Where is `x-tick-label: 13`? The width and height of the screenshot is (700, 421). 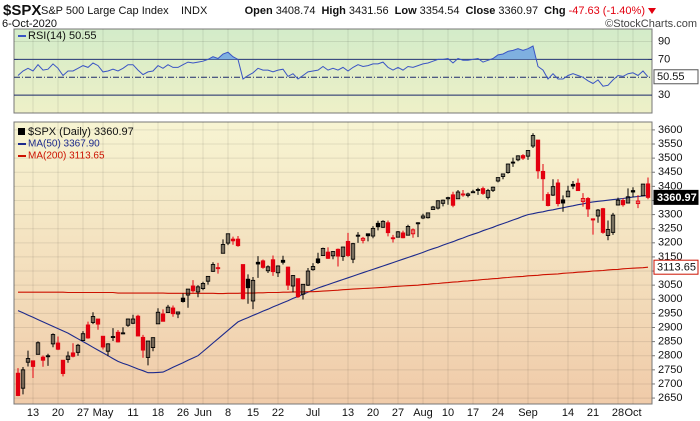 x-tick-label: 13 is located at coordinates (348, 413).